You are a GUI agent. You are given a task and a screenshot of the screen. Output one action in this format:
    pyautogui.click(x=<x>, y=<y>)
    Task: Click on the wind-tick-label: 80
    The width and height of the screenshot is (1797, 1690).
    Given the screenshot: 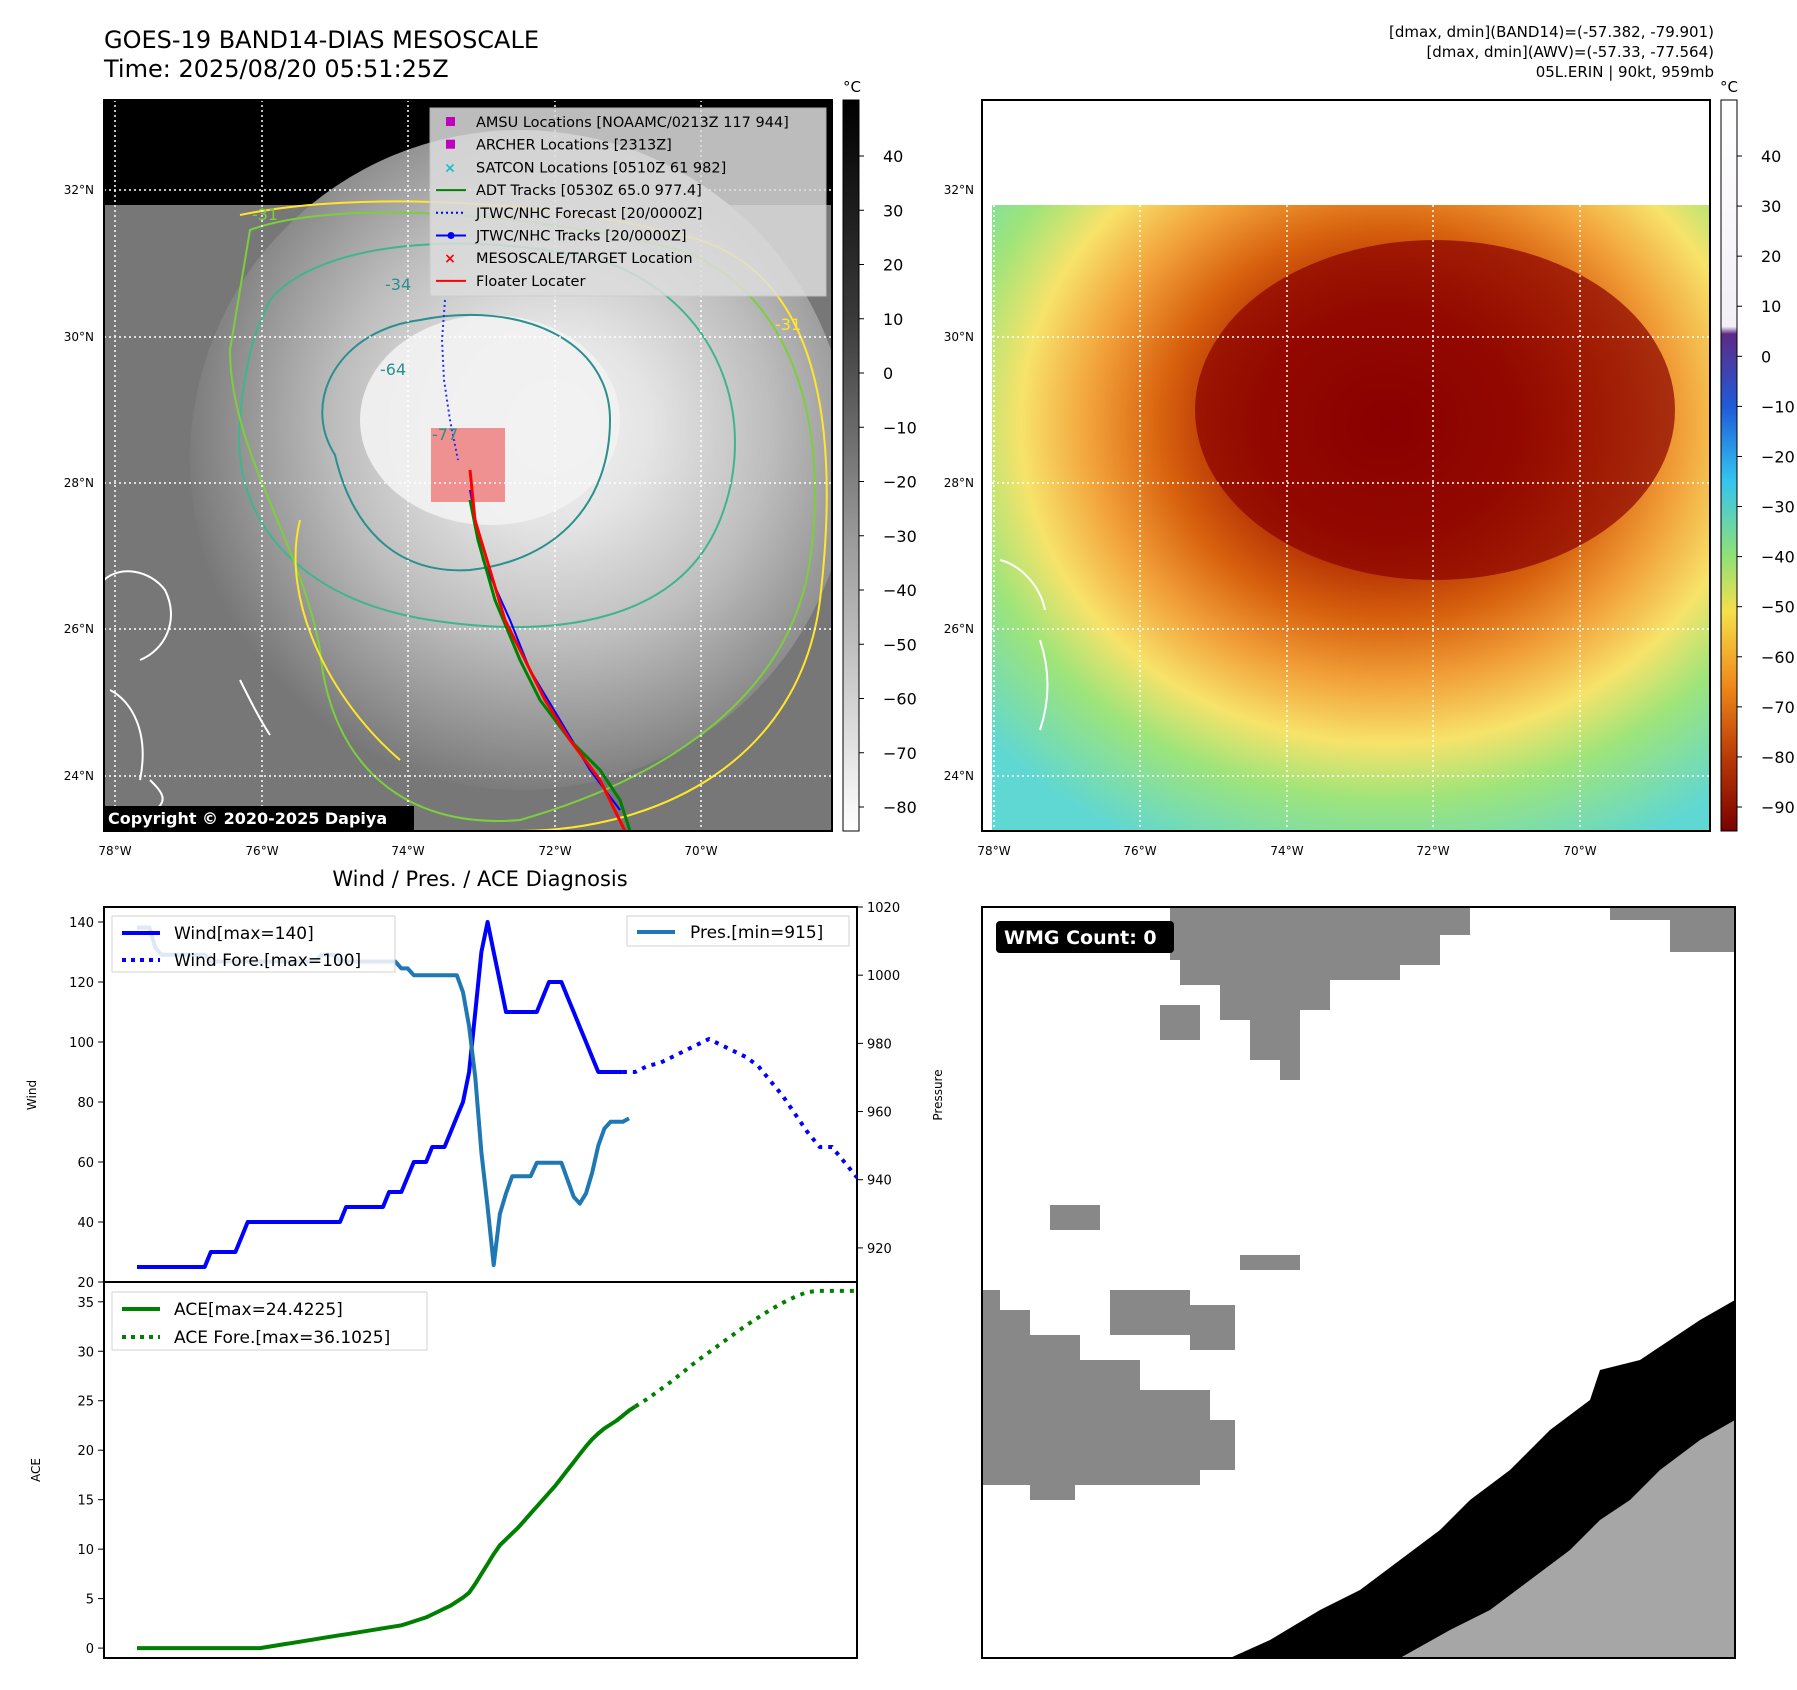 What is the action you would take?
    pyautogui.click(x=85, y=1103)
    